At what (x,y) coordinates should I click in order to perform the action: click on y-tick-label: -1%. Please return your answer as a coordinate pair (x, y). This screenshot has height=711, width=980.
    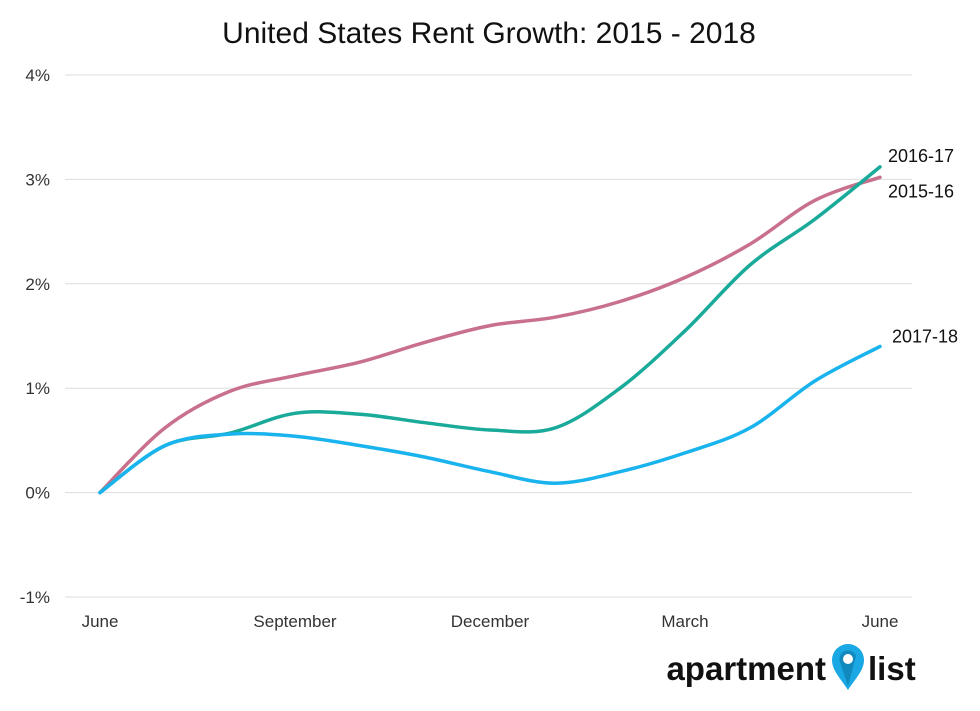
    Looking at the image, I should click on (35, 597).